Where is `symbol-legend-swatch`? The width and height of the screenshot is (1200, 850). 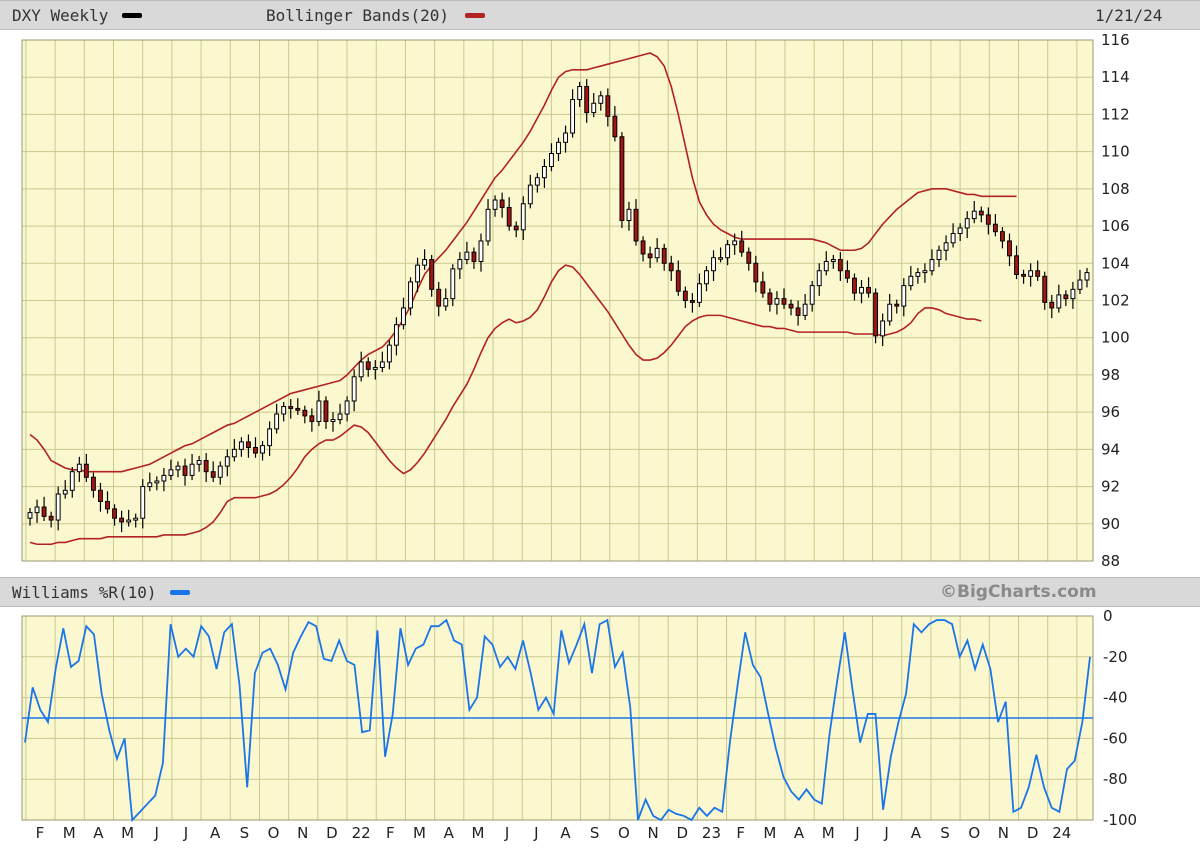
symbol-legend-swatch is located at coordinates (132, 15).